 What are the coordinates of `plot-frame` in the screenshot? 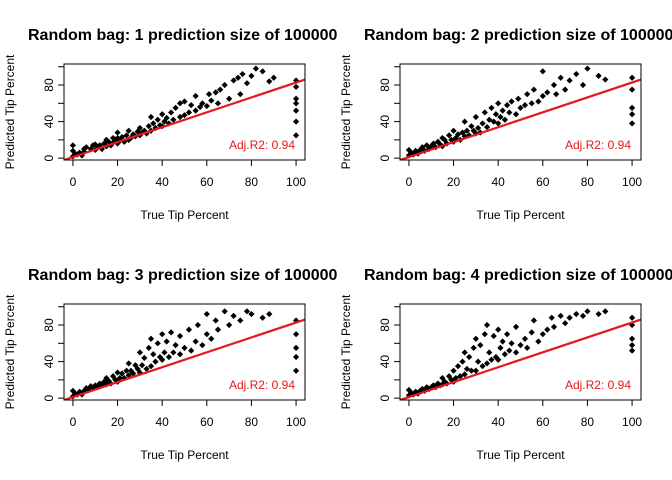 It's located at (184, 112).